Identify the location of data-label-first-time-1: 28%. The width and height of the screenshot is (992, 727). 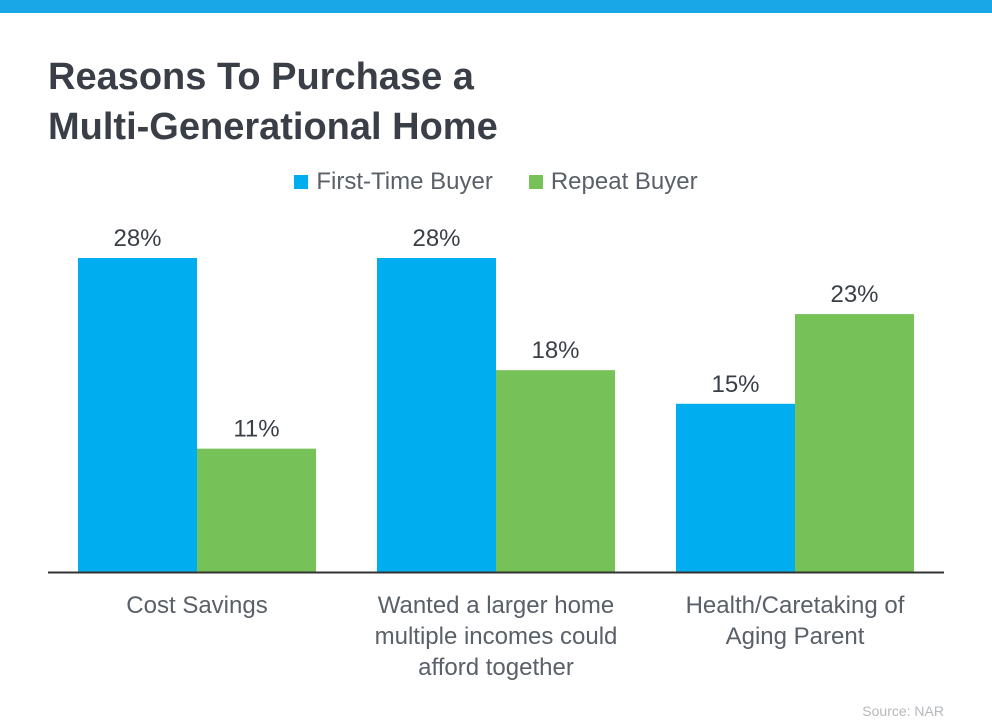
(436, 238).